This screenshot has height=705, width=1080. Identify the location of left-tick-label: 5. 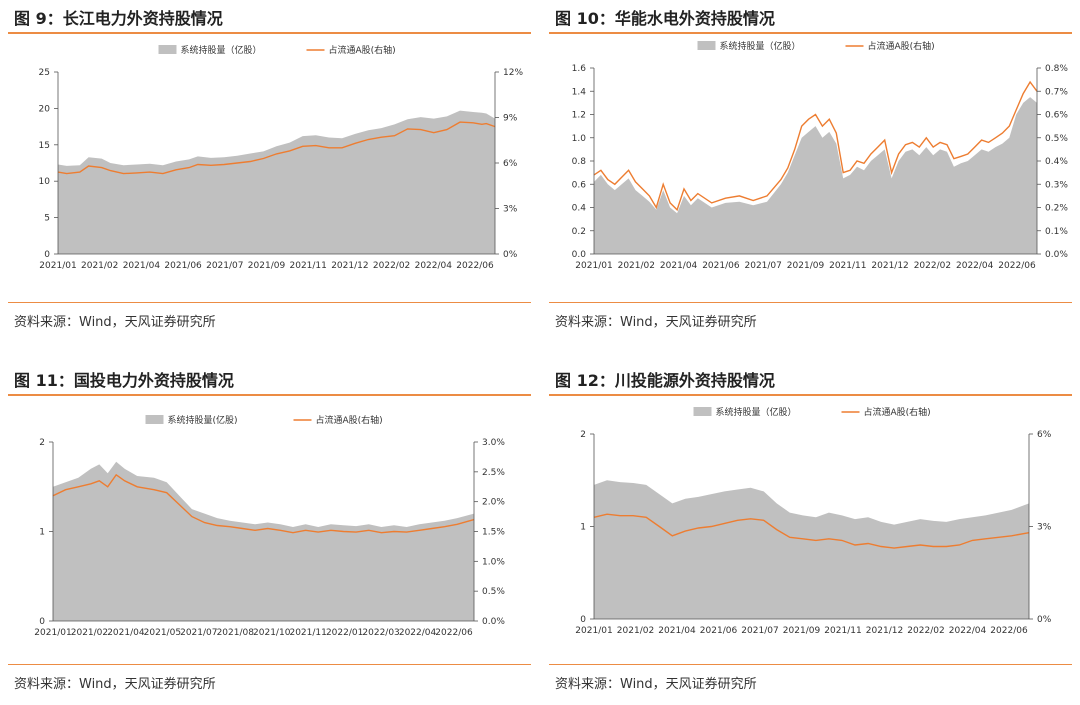
(47, 219).